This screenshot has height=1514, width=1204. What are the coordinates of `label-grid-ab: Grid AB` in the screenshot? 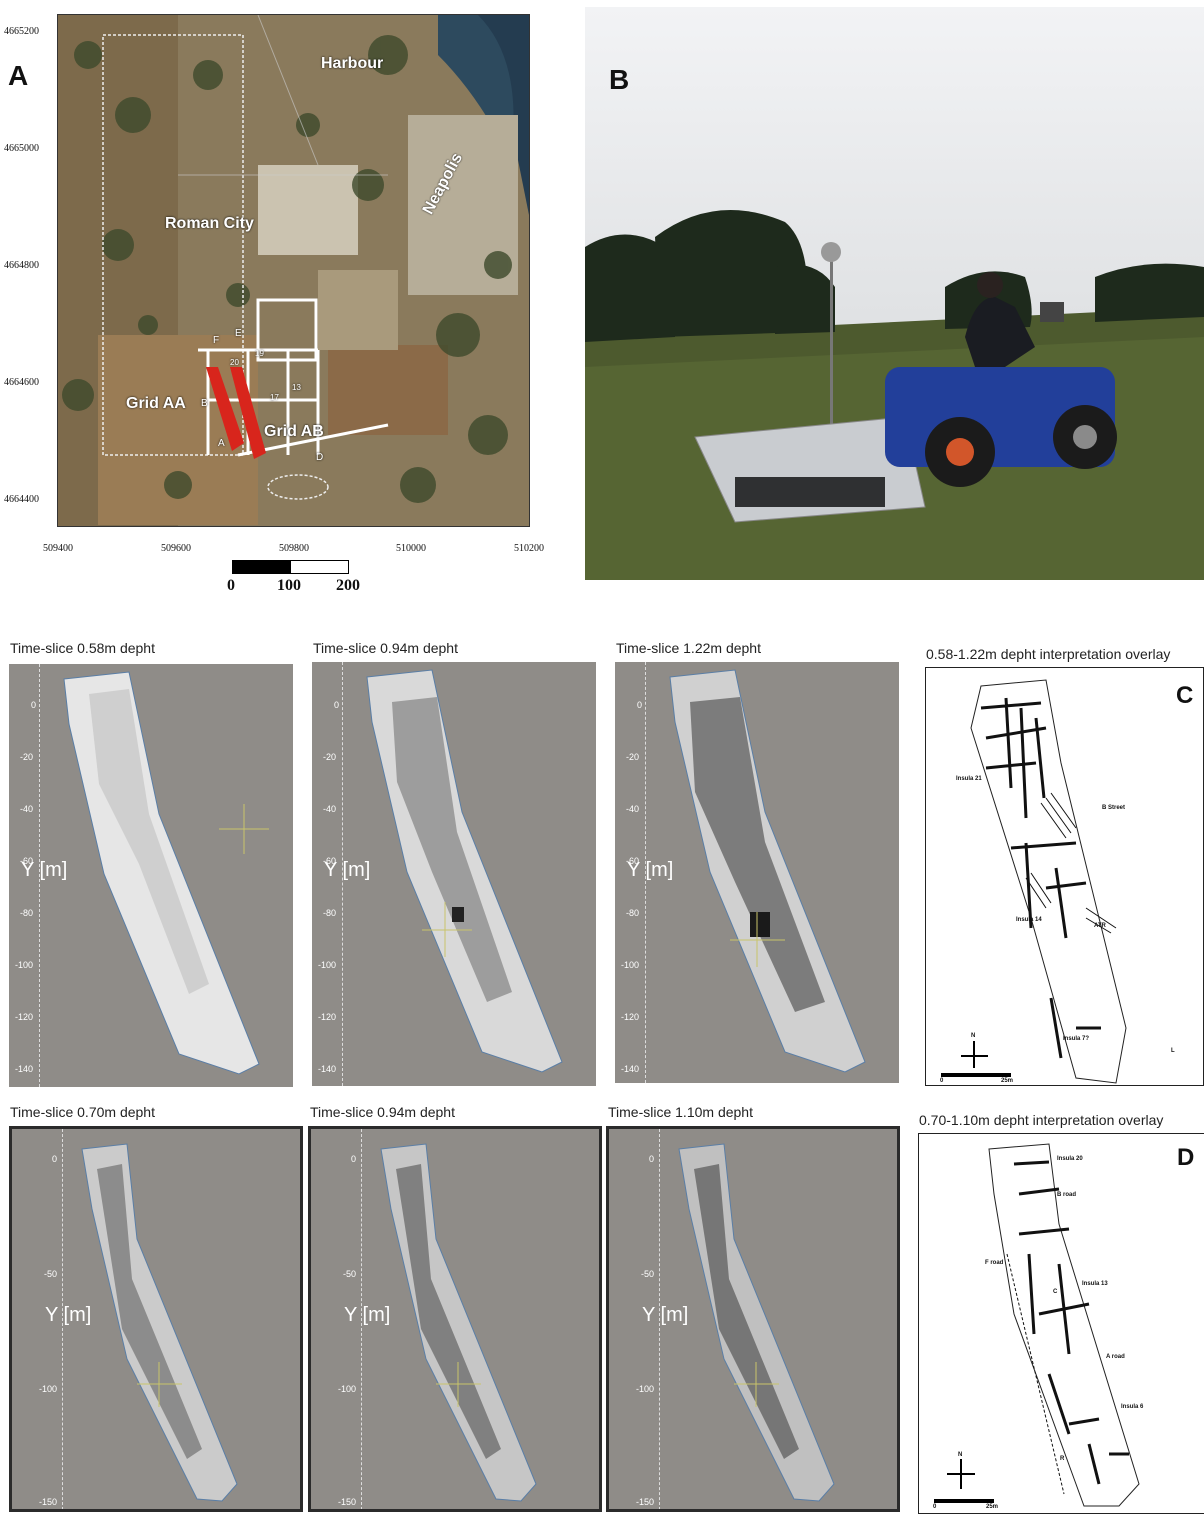 It's located at (294, 431).